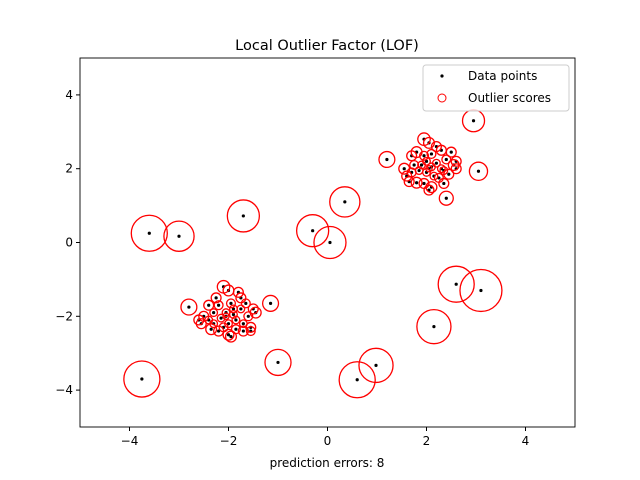 This screenshot has width=640, height=480. What do you see at coordinates (69, 243) in the screenshot?
I see `y-tick-label: 0` at bounding box center [69, 243].